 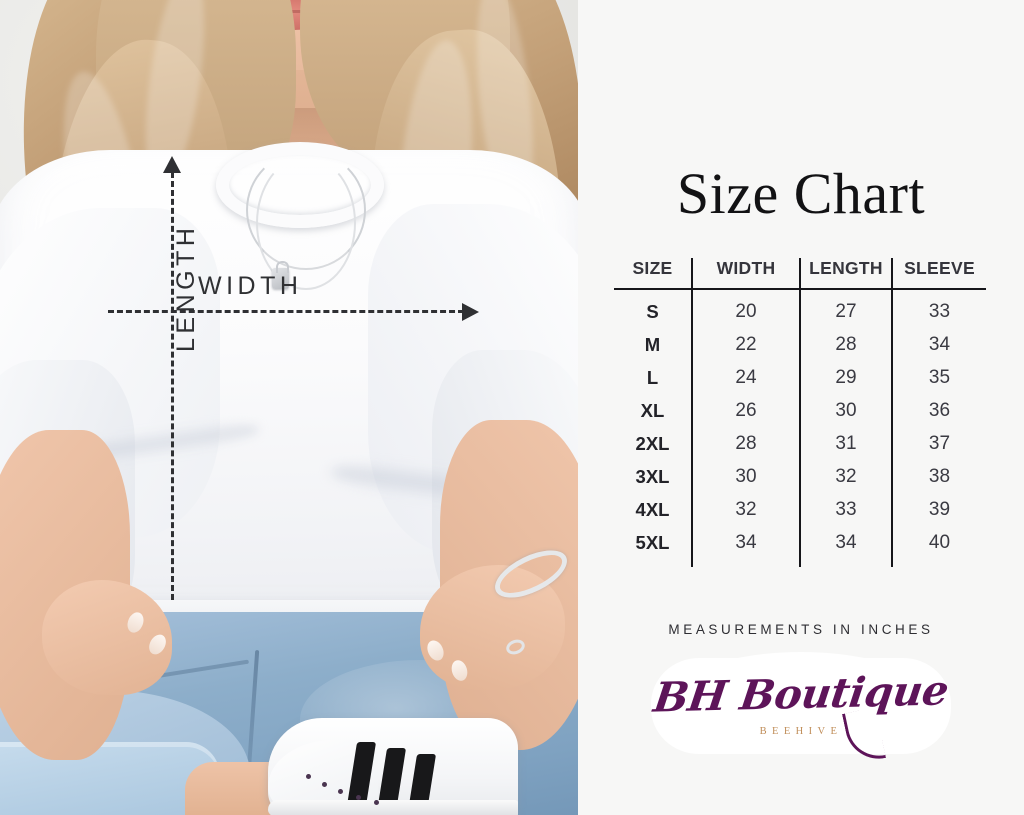 I want to click on table-row: 5XL 34 34 40, so click(x=800, y=546).